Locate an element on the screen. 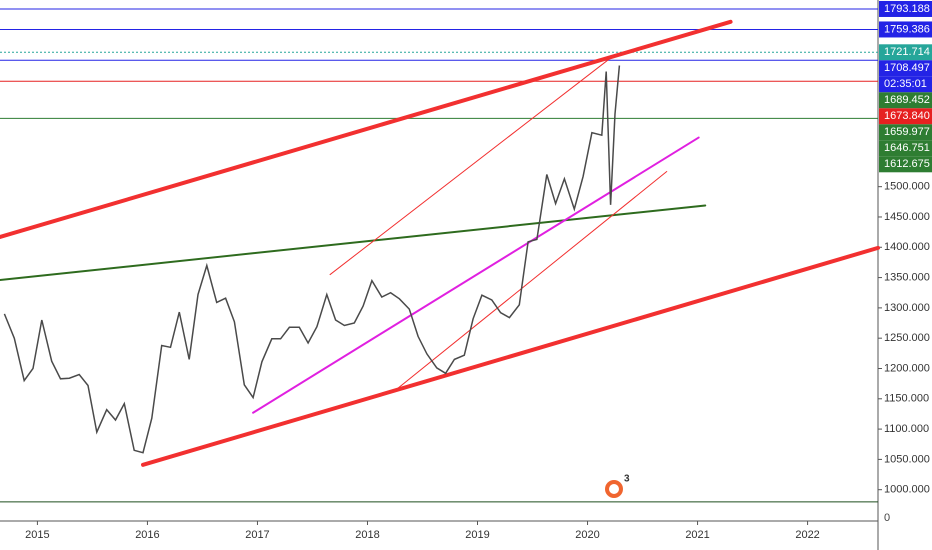 The height and width of the screenshot is (550, 932). countdown-box is located at coordinates (905, 84).